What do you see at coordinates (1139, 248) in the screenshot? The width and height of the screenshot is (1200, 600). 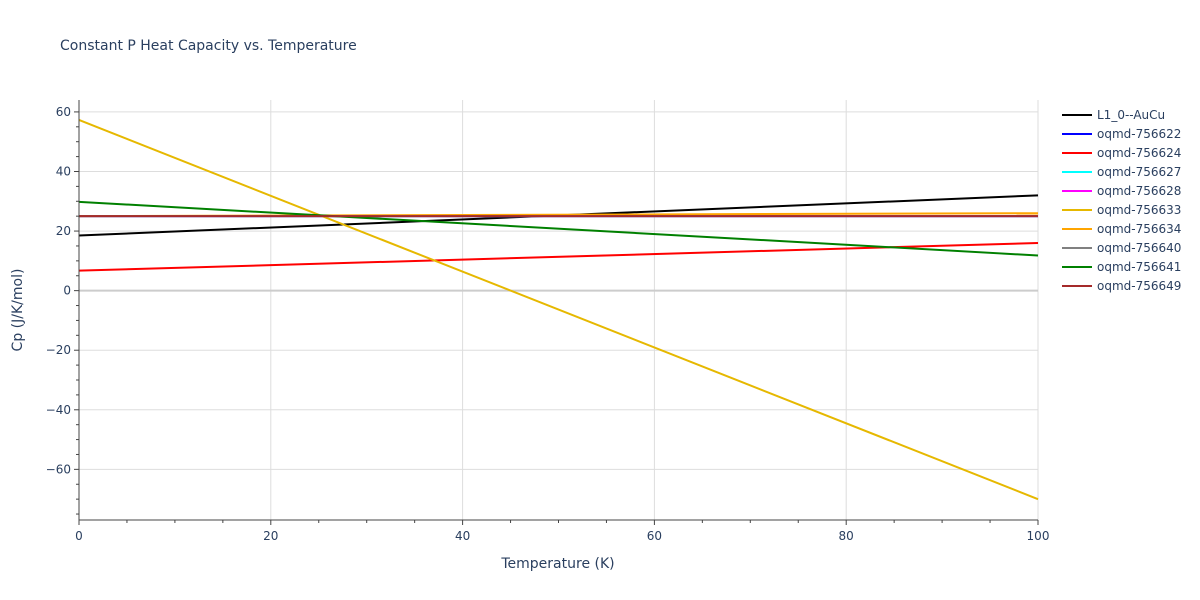 I see `legend-label: oqmd-756640` at bounding box center [1139, 248].